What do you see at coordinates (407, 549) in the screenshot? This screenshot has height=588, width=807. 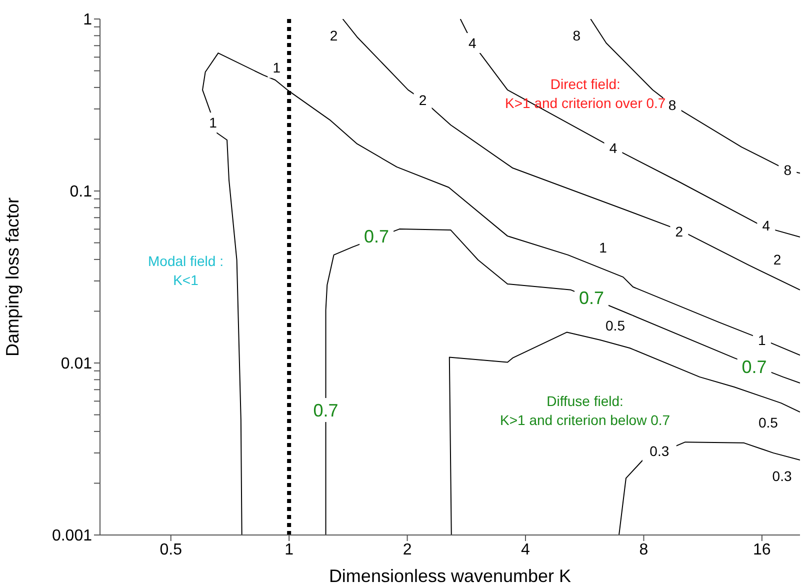 I see `x-tick-label: 2` at bounding box center [407, 549].